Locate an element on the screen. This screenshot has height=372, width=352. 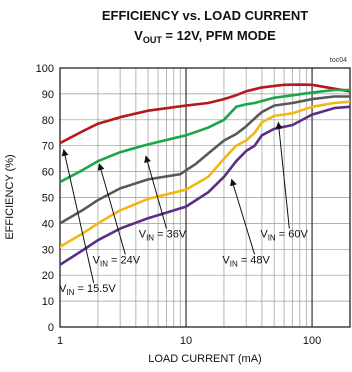
y-tick-label: 70 is located at coordinates (48, 147).